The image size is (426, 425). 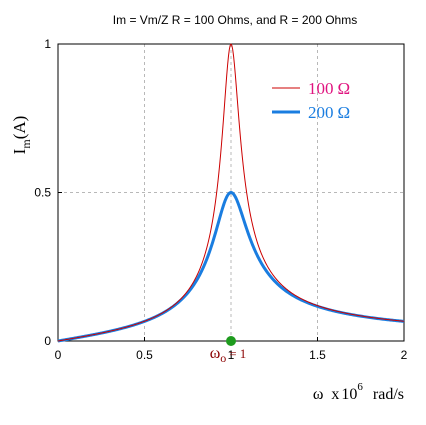 What do you see at coordinates (144, 355) in the screenshot?
I see `x-tick-label-1: 0.5` at bounding box center [144, 355].